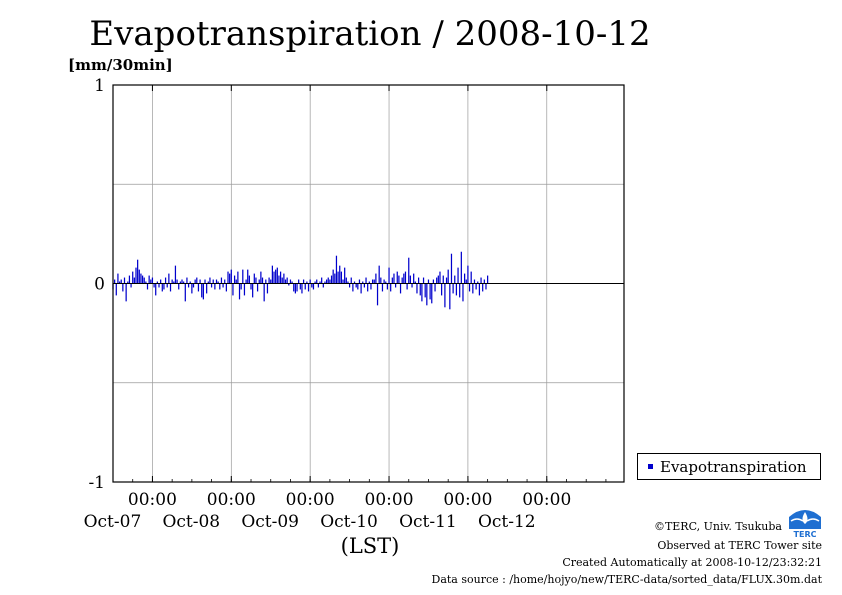  I want to click on x-tick-date-label: Oct-08, so click(191, 522).